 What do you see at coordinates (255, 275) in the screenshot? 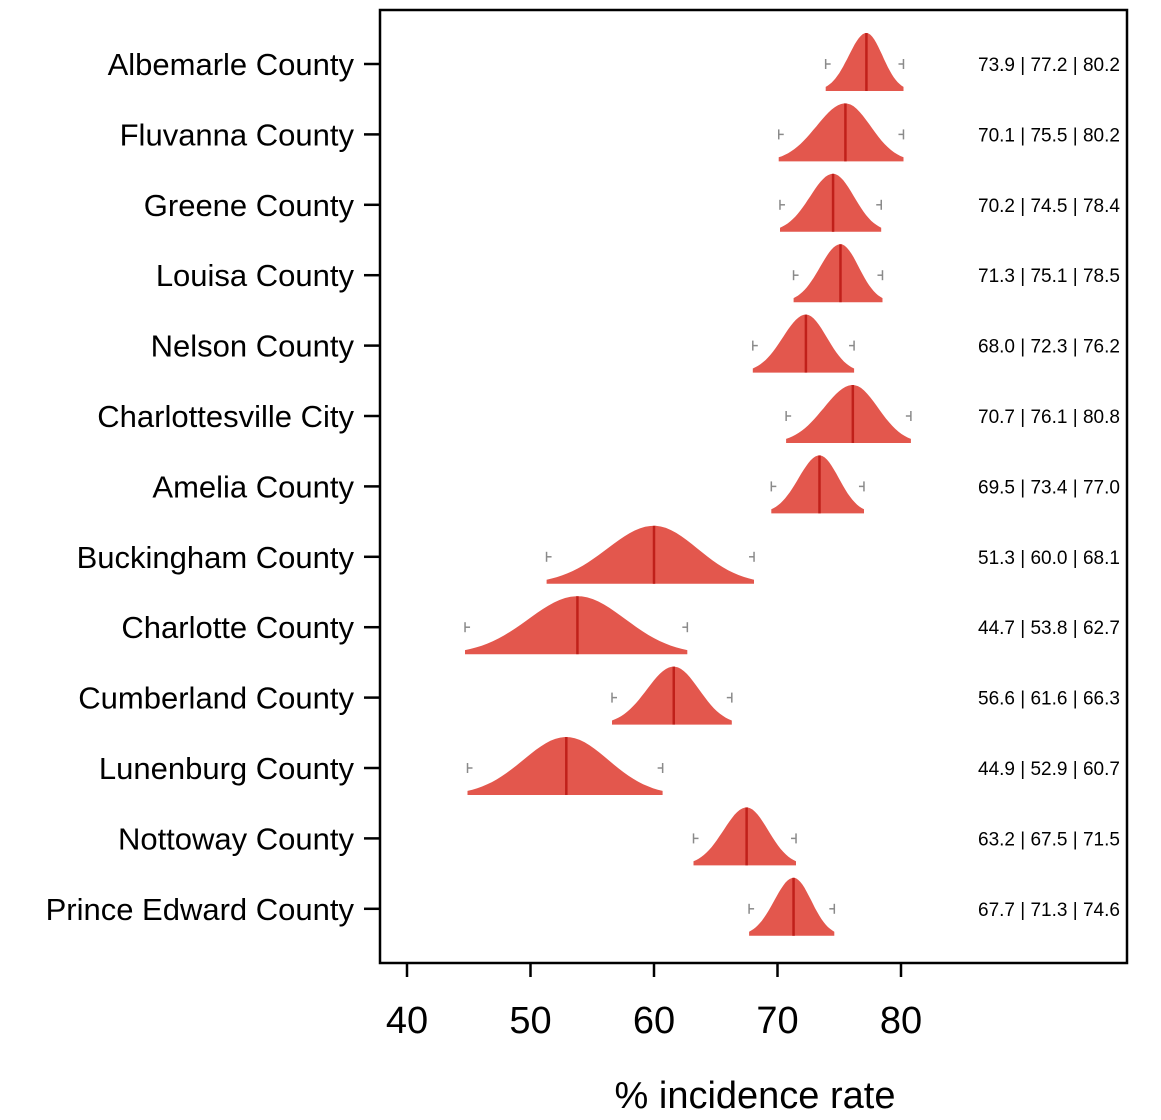
I see `category-label: Louisa County` at bounding box center [255, 275].